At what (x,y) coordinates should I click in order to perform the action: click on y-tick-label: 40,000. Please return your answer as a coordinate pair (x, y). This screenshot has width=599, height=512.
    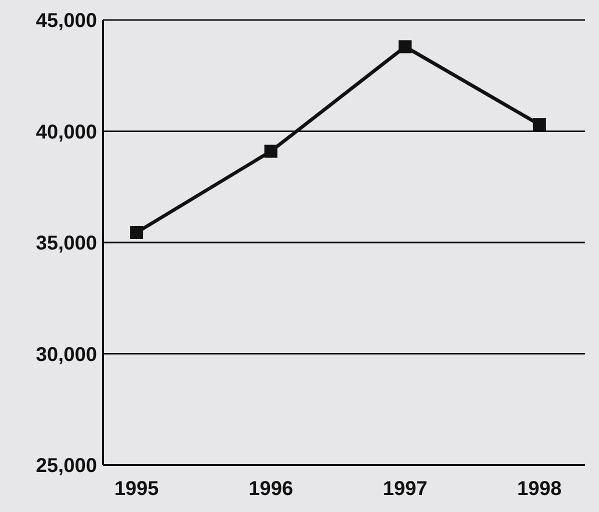
    Looking at the image, I should click on (66, 132).